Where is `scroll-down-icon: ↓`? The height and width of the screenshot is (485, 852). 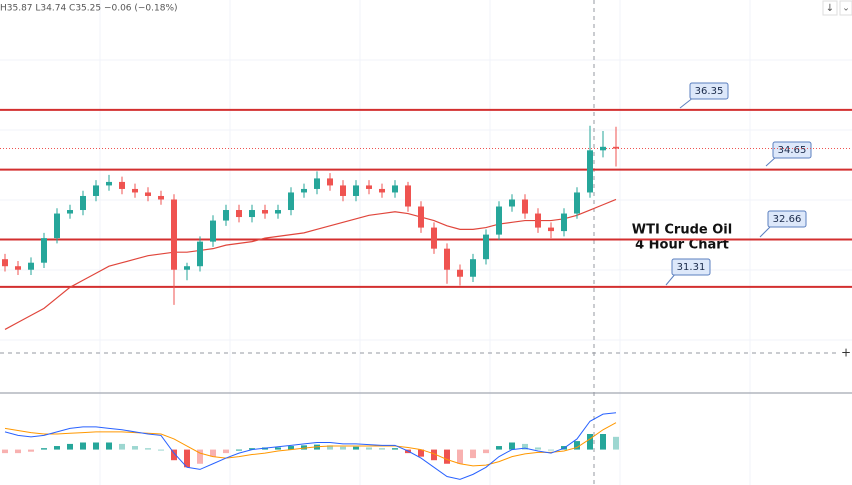 scroll-down-icon: ↓ is located at coordinates (830, 8).